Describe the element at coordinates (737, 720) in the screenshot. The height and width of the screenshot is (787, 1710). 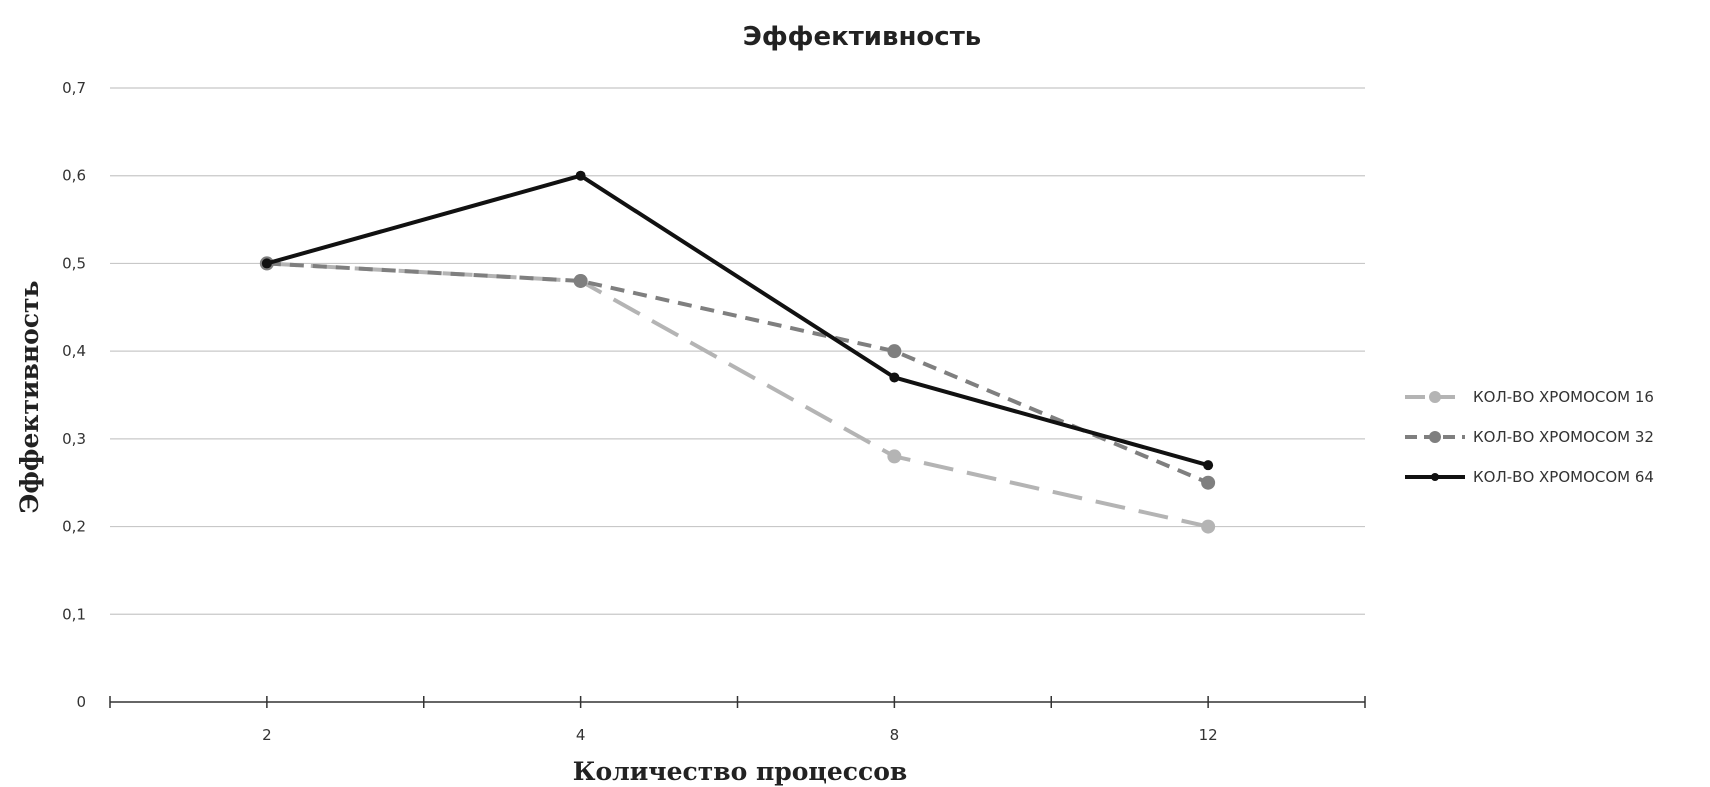
I see `x-axis: 2 4 8 12` at that location.